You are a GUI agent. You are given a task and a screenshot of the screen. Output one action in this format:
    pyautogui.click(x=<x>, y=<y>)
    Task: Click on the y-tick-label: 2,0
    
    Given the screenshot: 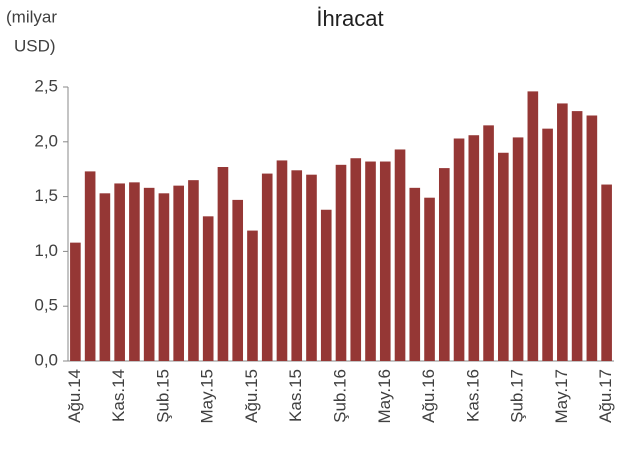 What is the action you would take?
    pyautogui.click(x=46, y=140)
    